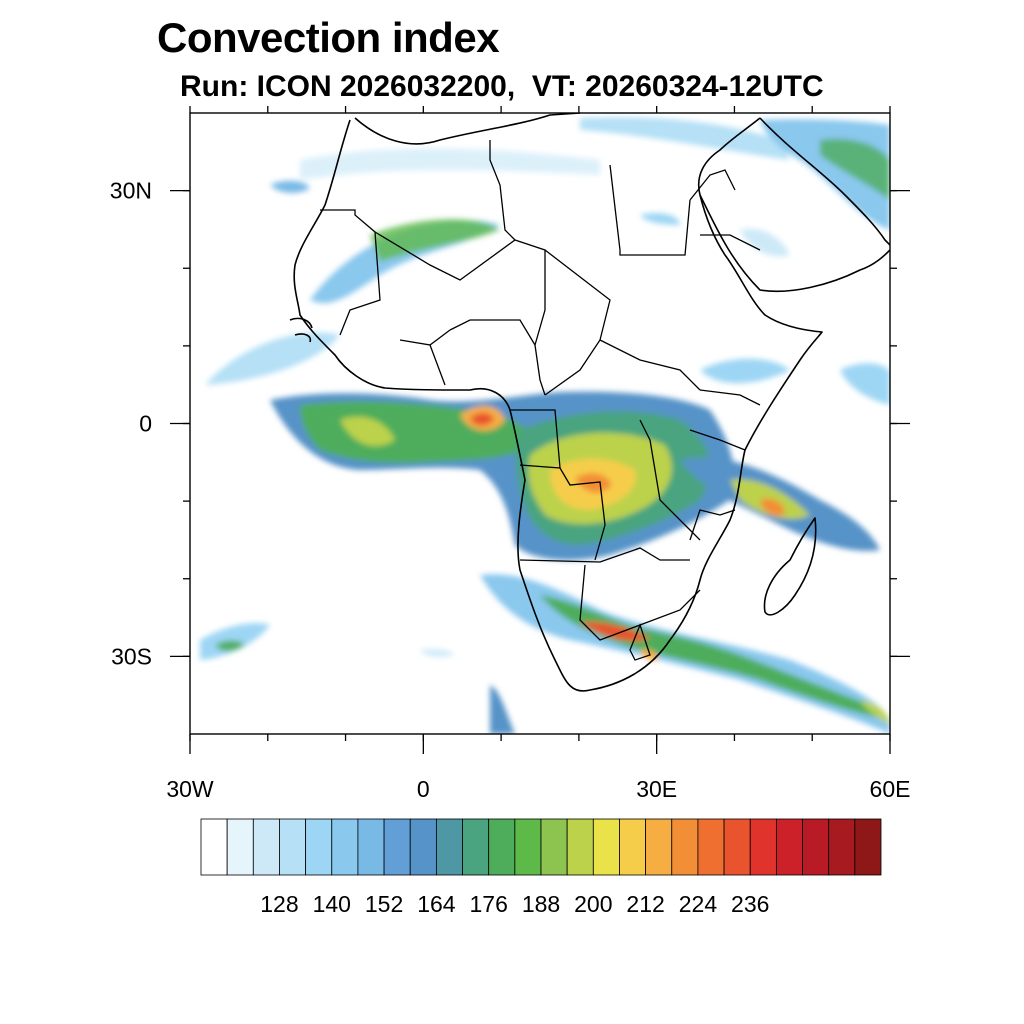 This screenshot has width=1024, height=1024. I want to click on lon-tick-label: 30E, so click(656, 789).